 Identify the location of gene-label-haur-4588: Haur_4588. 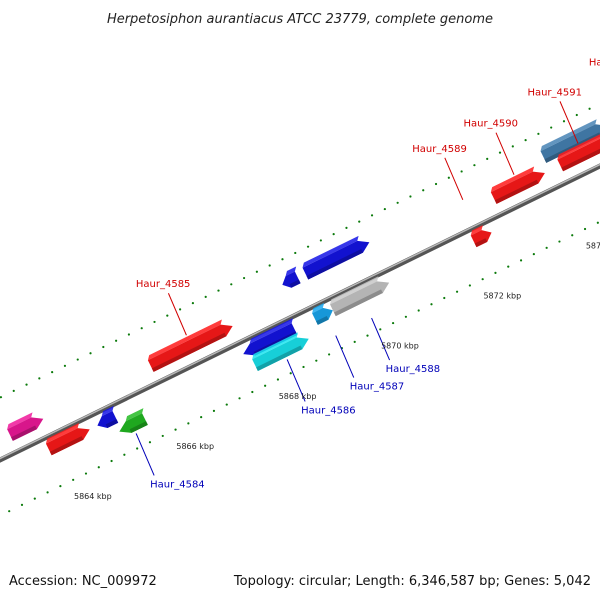
(406, 346).